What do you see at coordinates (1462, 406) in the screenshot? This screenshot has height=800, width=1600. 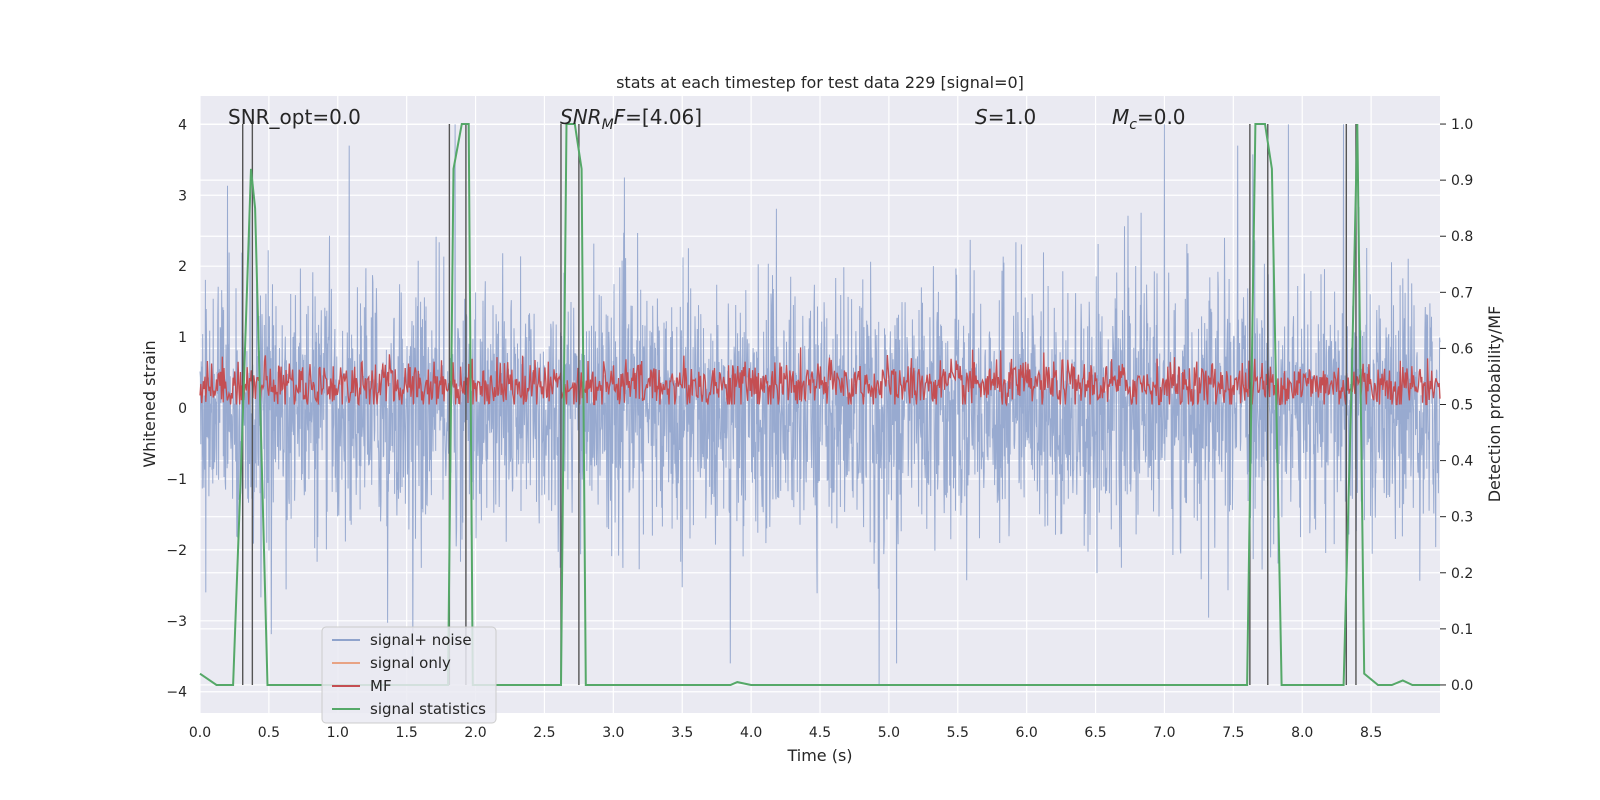 I see `right-tick-label: 0.5` at bounding box center [1462, 406].